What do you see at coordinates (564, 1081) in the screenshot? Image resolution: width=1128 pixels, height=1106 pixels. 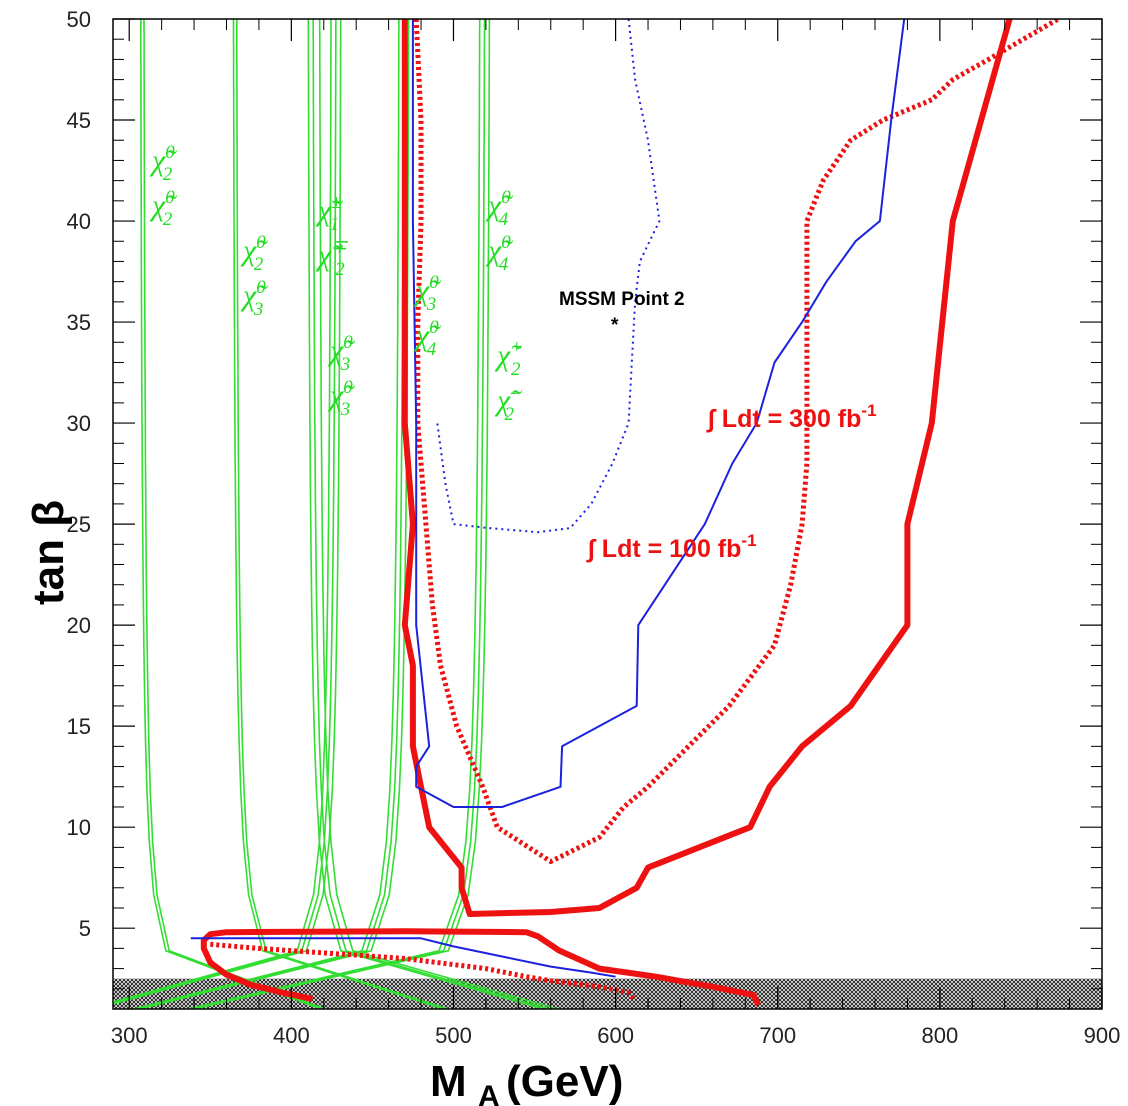 I see `x-axis-title-unit: (GeV)` at bounding box center [564, 1081].